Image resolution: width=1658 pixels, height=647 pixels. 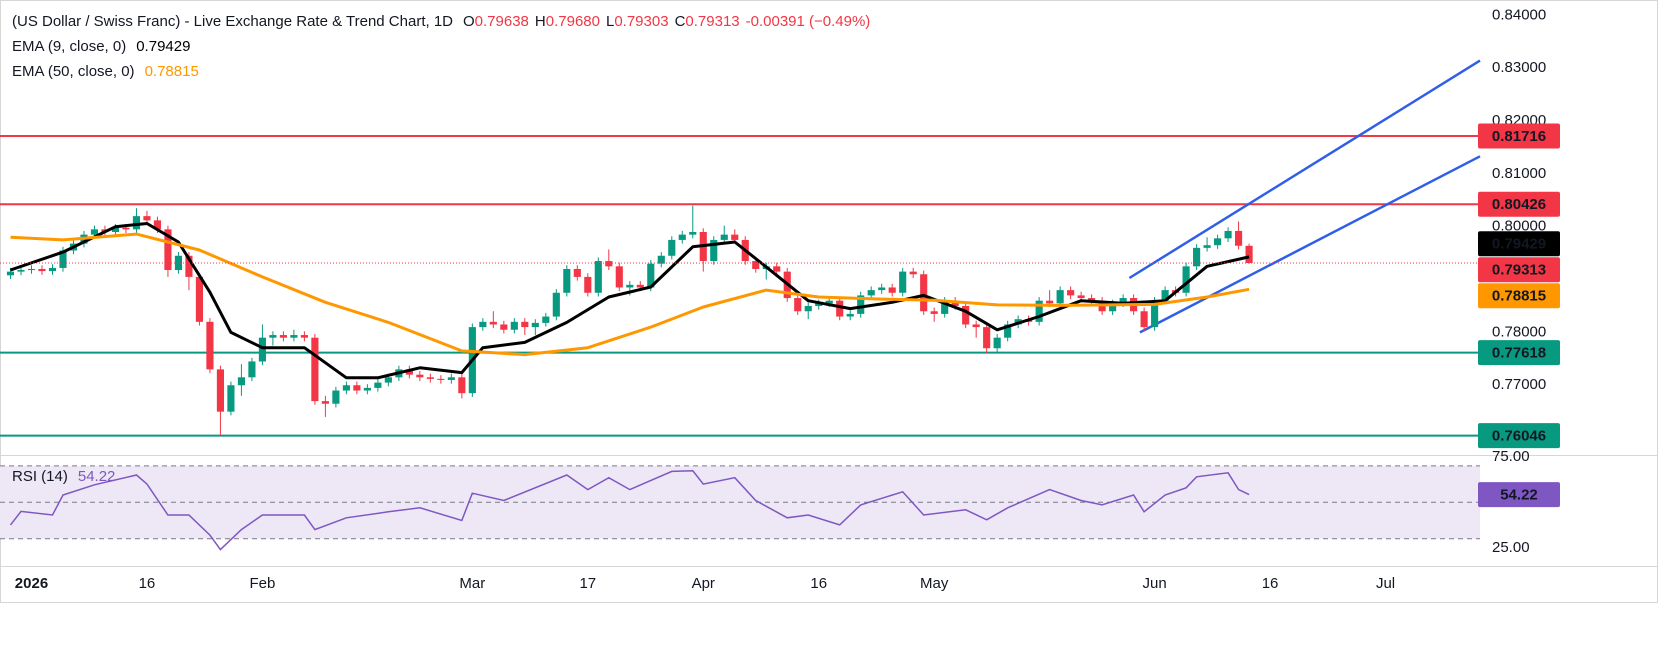 I want to click on x-tick-label: 2026, so click(x=31, y=583).